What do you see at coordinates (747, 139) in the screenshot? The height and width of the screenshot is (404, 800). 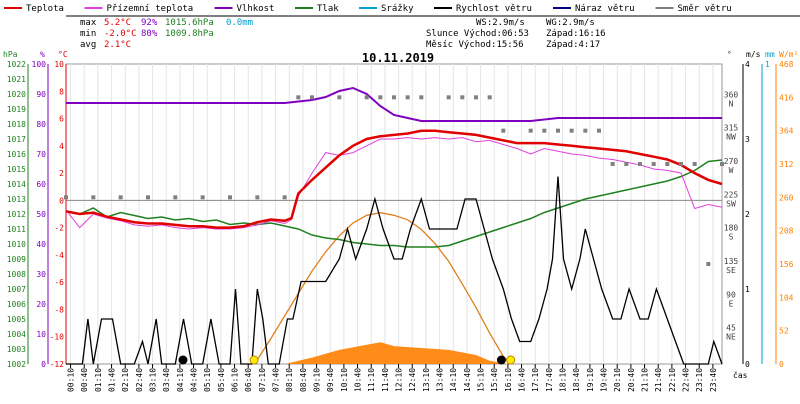 I see `tick-ms: 3` at bounding box center [747, 139].